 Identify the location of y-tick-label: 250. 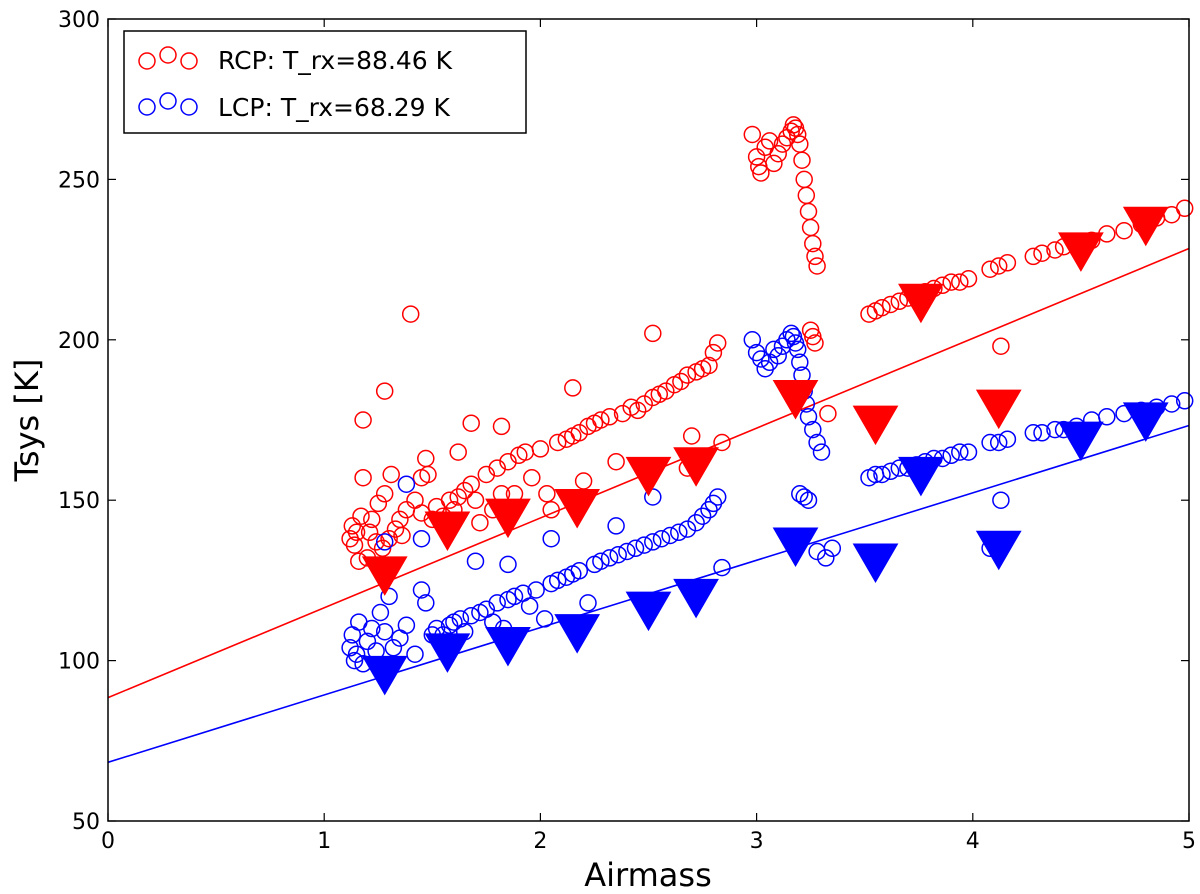
(79, 180).